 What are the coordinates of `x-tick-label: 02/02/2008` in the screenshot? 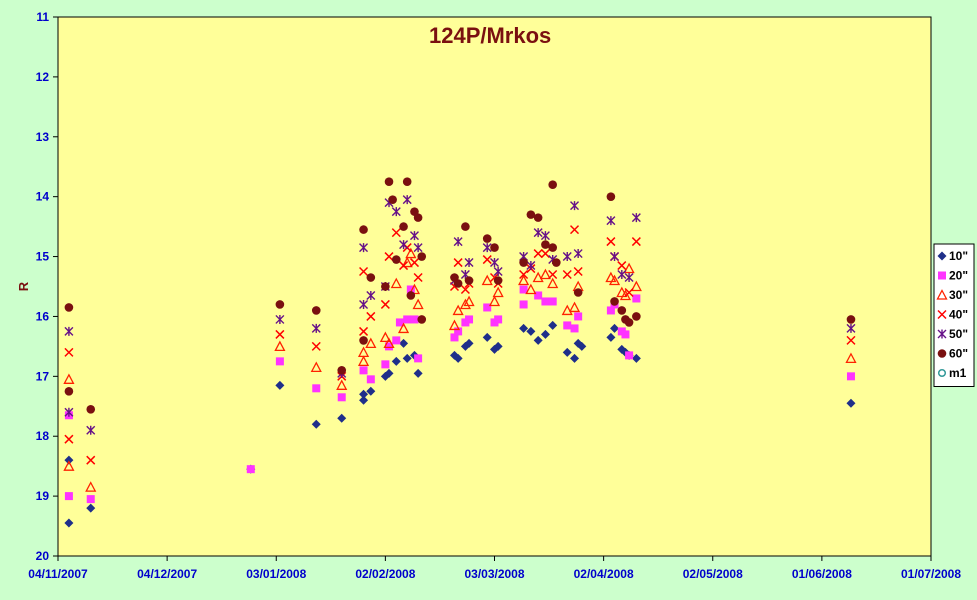 It's located at (385, 574).